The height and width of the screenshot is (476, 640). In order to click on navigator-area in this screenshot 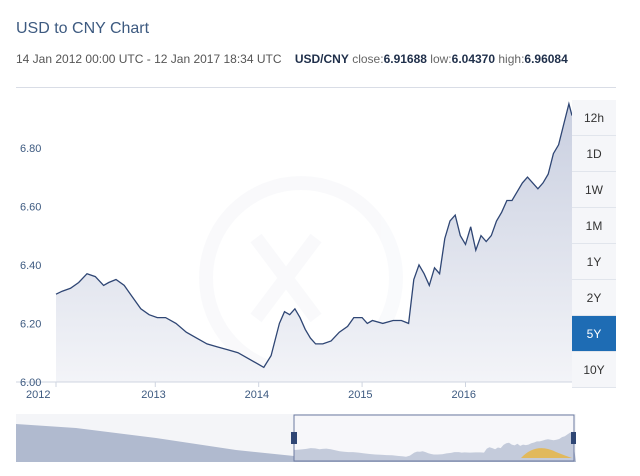, I will do `click(296, 443)`.